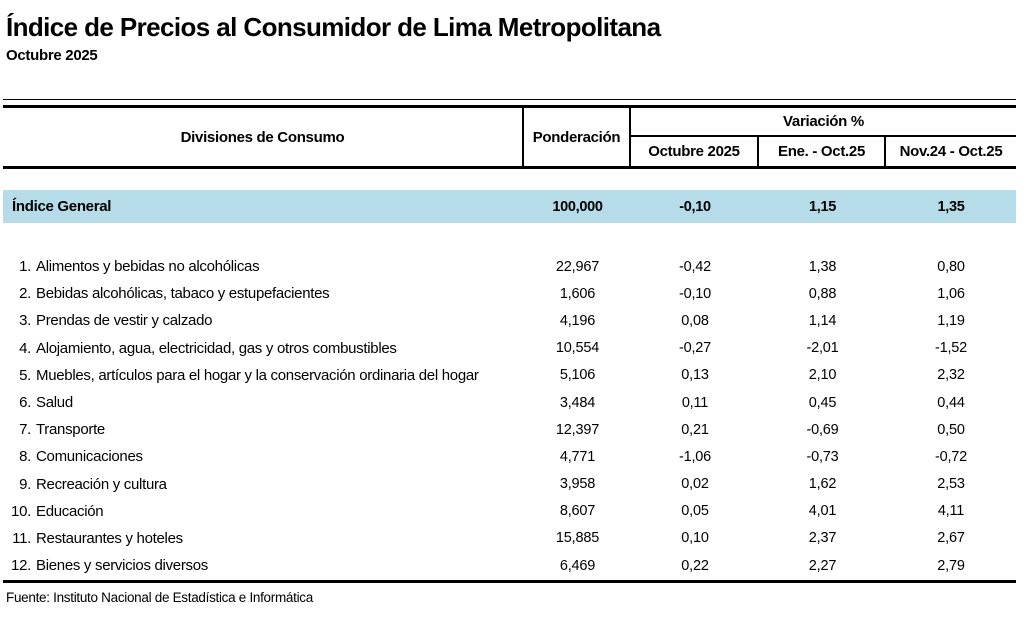  I want to click on row-label: Bienes y servicios diversos, so click(122, 566).